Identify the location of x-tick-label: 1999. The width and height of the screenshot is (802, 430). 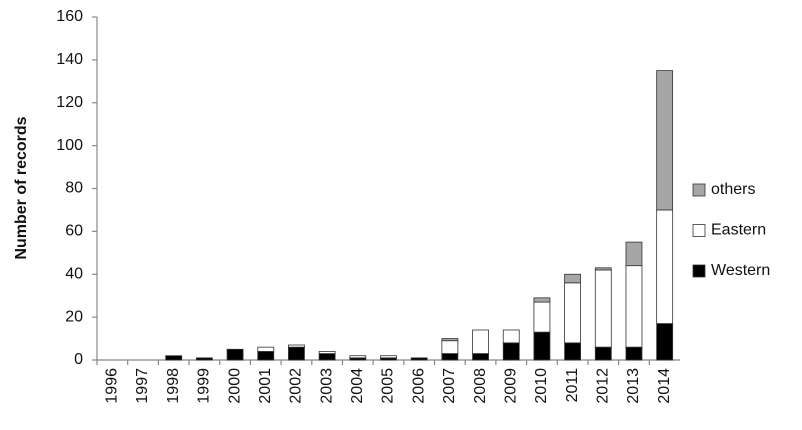
(204, 386).